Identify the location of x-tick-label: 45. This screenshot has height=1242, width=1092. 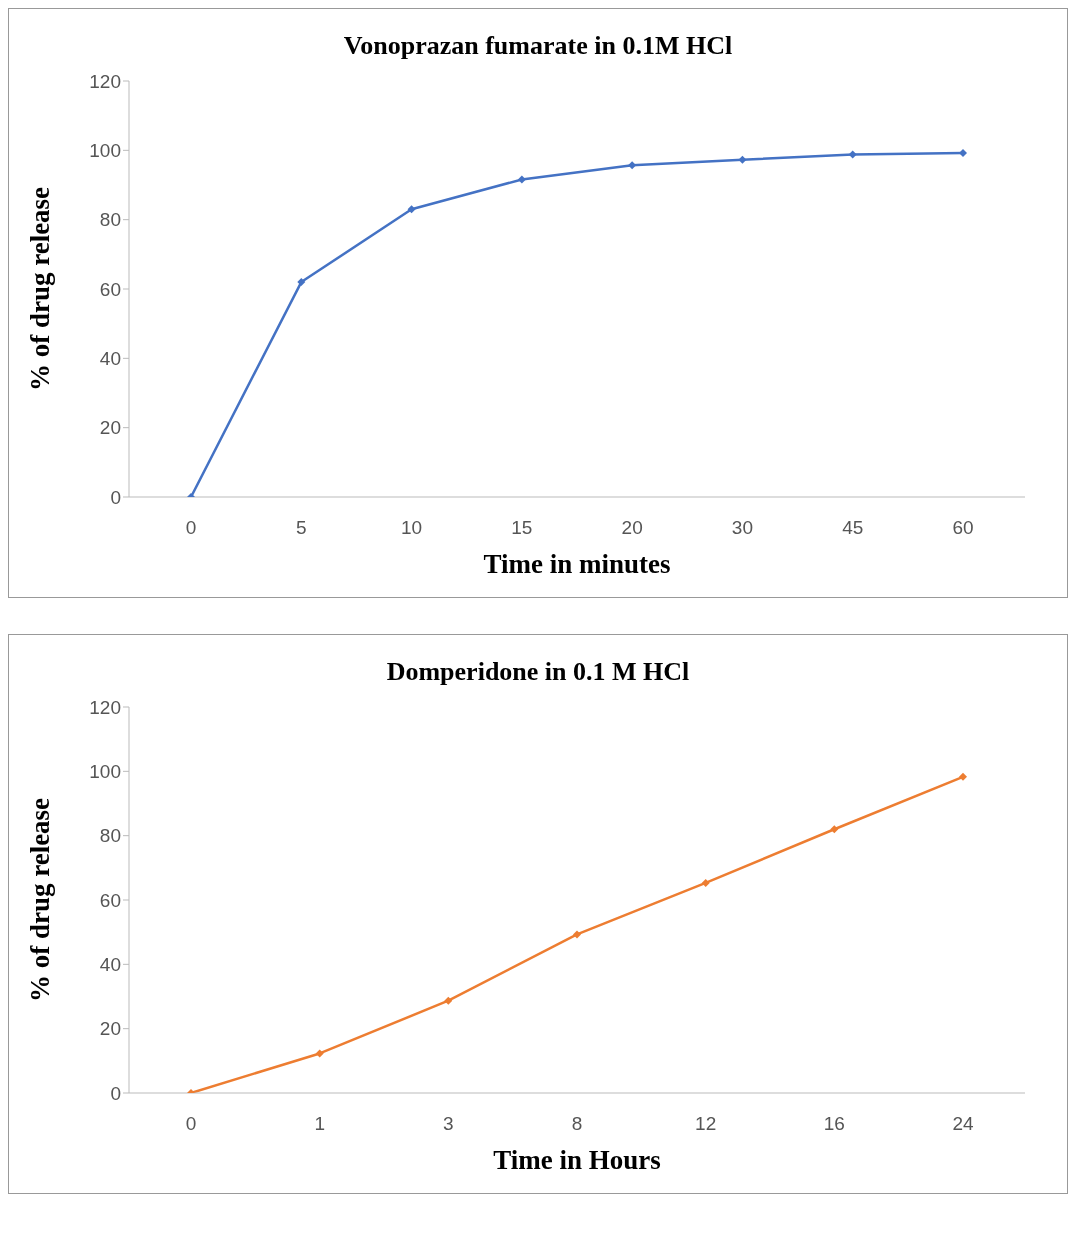
(853, 528).